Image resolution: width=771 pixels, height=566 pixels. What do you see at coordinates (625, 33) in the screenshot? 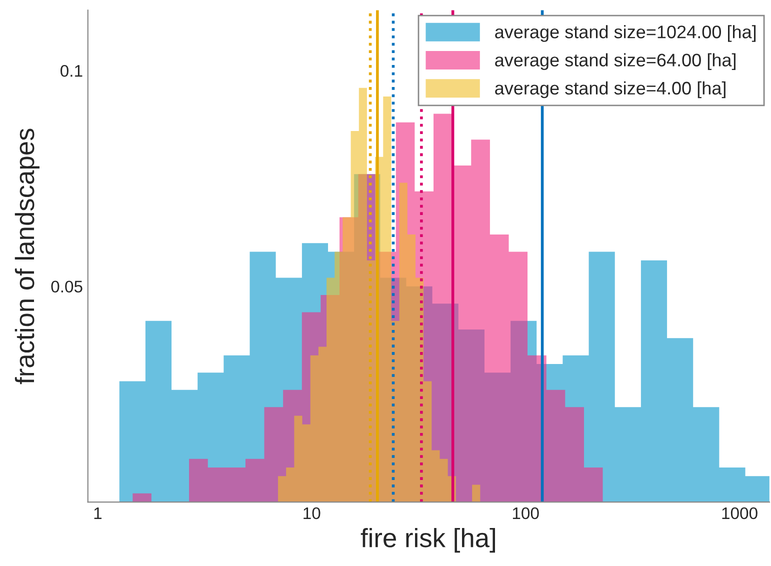
I see `legend-label: average stand size=1024.00 [ha]` at bounding box center [625, 33].